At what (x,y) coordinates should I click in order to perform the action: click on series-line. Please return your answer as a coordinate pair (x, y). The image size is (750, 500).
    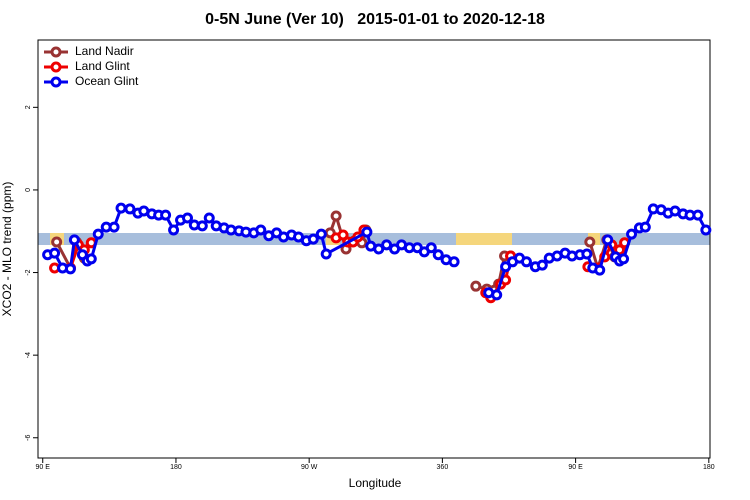
    Looking at the image, I should click on (339, 251).